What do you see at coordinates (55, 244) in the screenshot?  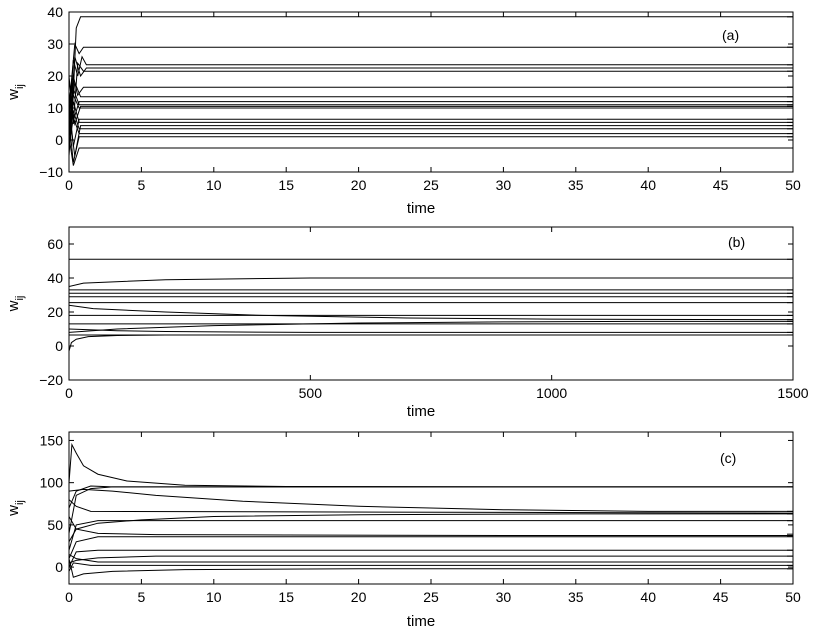 I see `y-tick-label: 60` at bounding box center [55, 244].